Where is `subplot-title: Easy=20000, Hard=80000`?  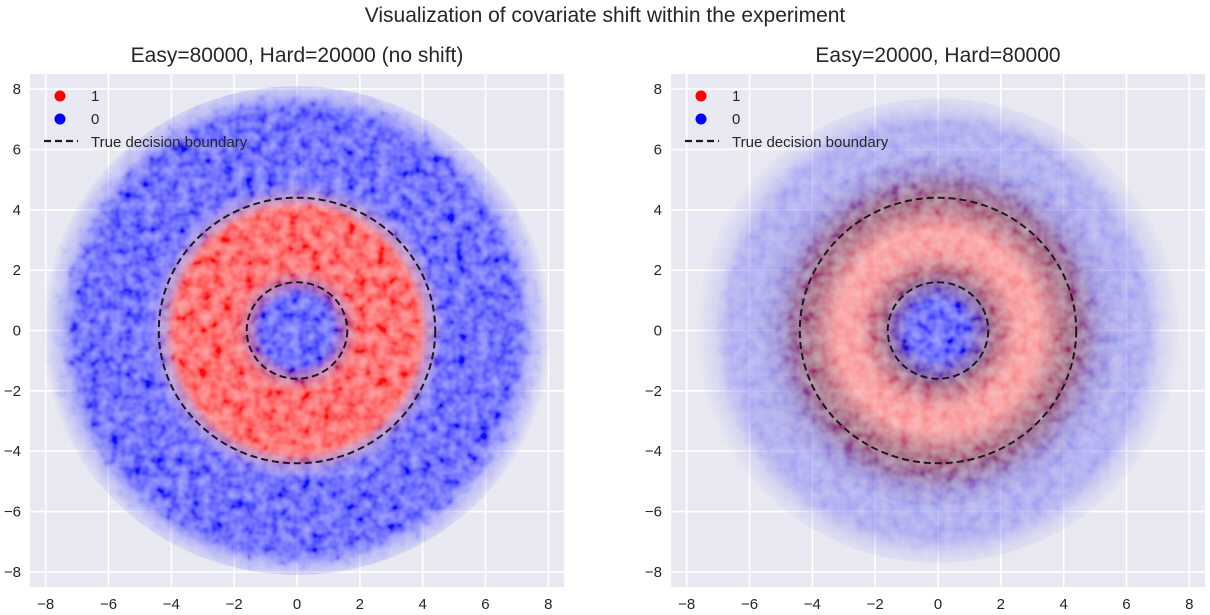 subplot-title: Easy=20000, Hard=80000 is located at coordinates (937, 55).